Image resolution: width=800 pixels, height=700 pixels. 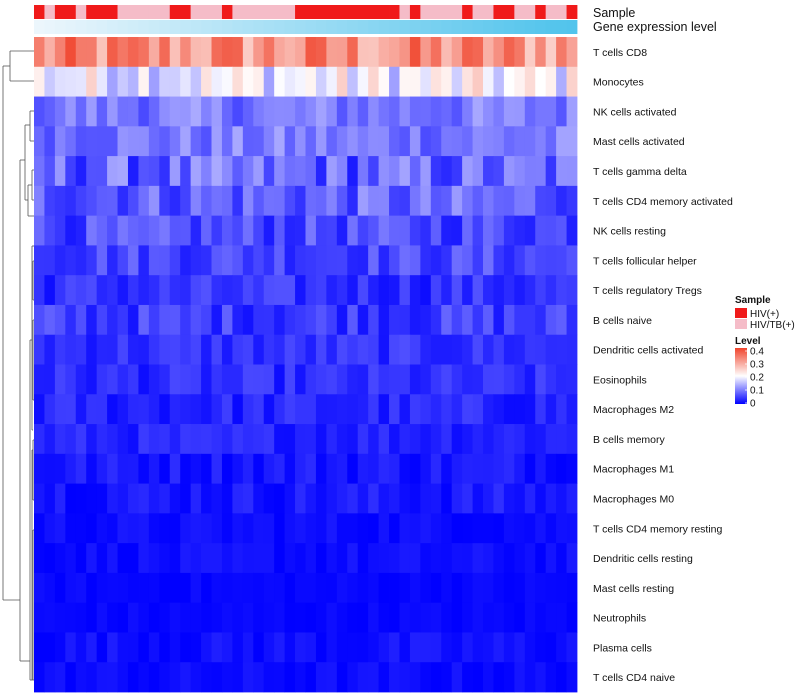 What do you see at coordinates (635, 112) in the screenshot?
I see `row-label: NK cells activated` at bounding box center [635, 112].